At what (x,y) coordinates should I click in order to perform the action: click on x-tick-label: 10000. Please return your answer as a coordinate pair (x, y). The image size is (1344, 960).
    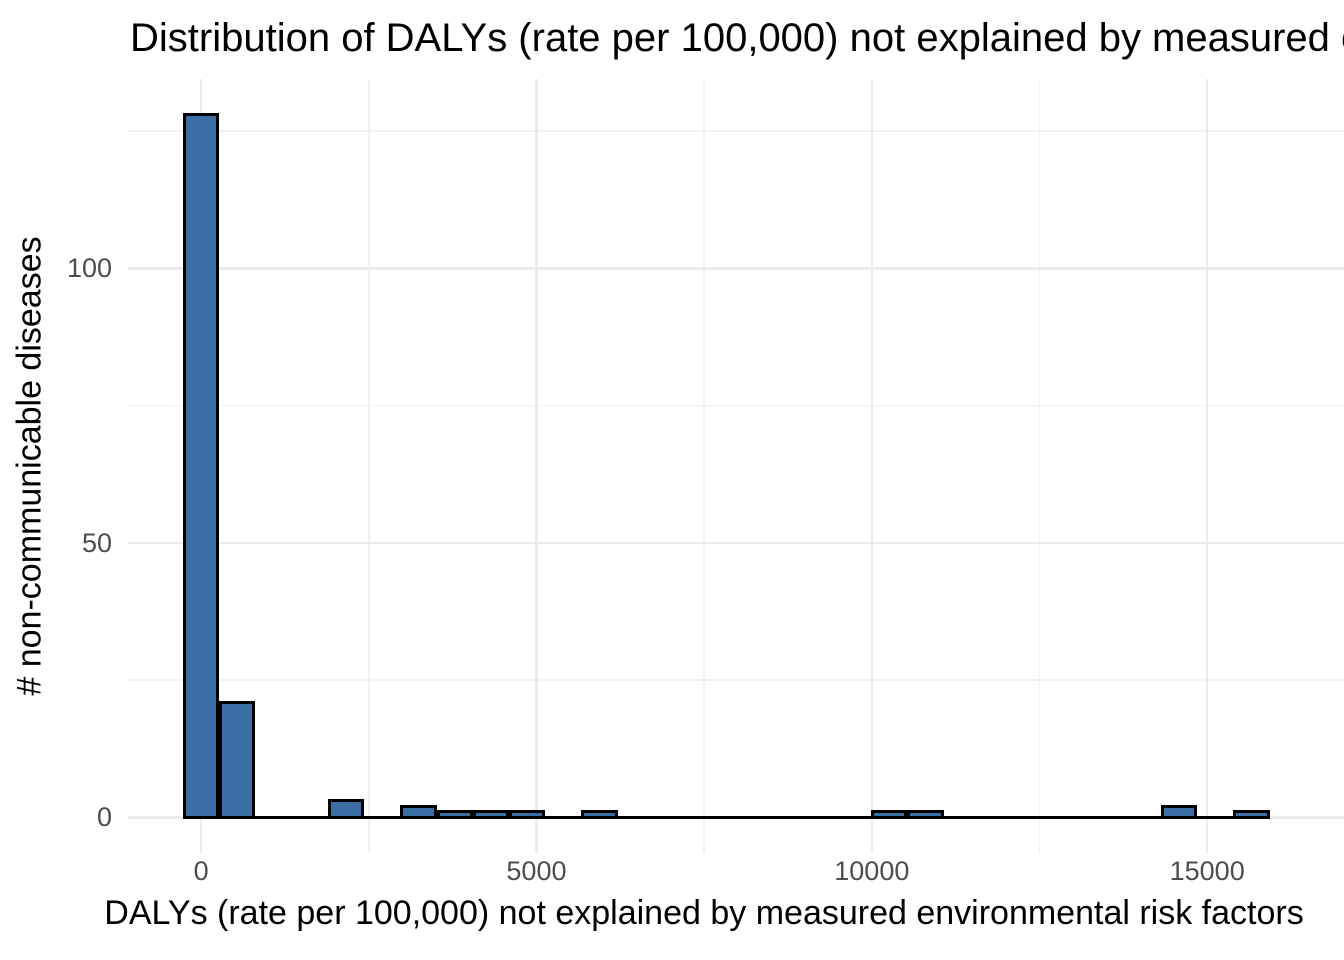
    Looking at the image, I should click on (872, 871).